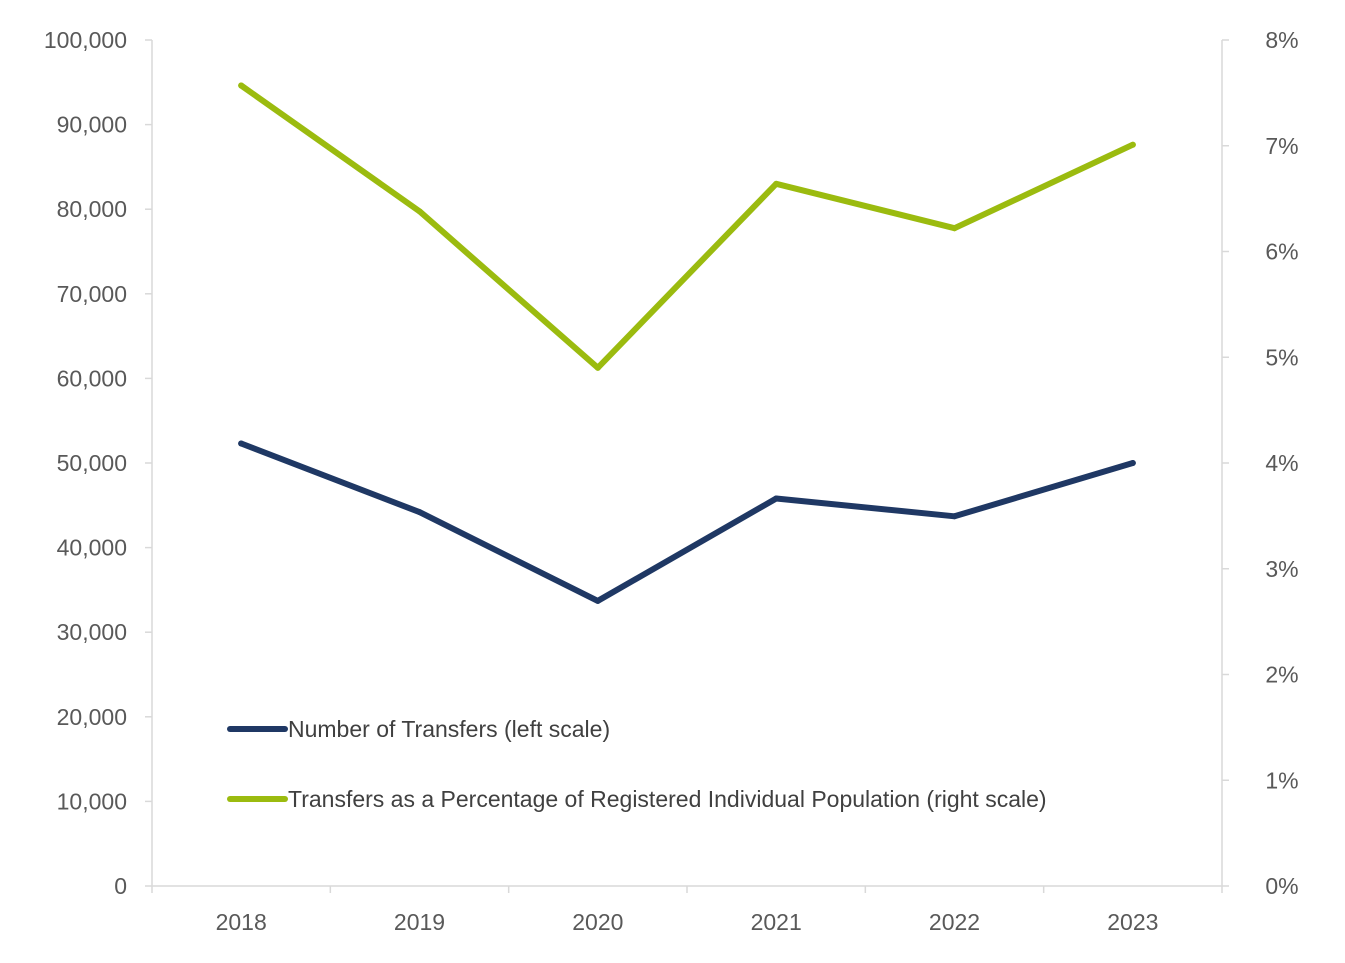  Describe the element at coordinates (449, 729) in the screenshot. I see `legend-label: Number of Transfers (left scale)` at that location.